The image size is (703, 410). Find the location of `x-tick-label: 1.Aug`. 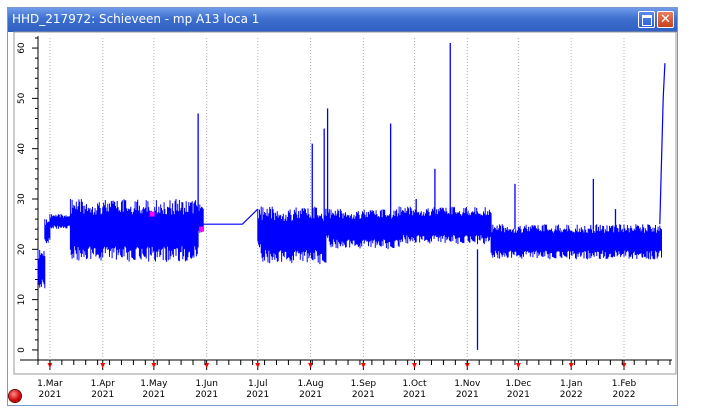

x-tick-label: 1.Aug is located at coordinates (310, 384).